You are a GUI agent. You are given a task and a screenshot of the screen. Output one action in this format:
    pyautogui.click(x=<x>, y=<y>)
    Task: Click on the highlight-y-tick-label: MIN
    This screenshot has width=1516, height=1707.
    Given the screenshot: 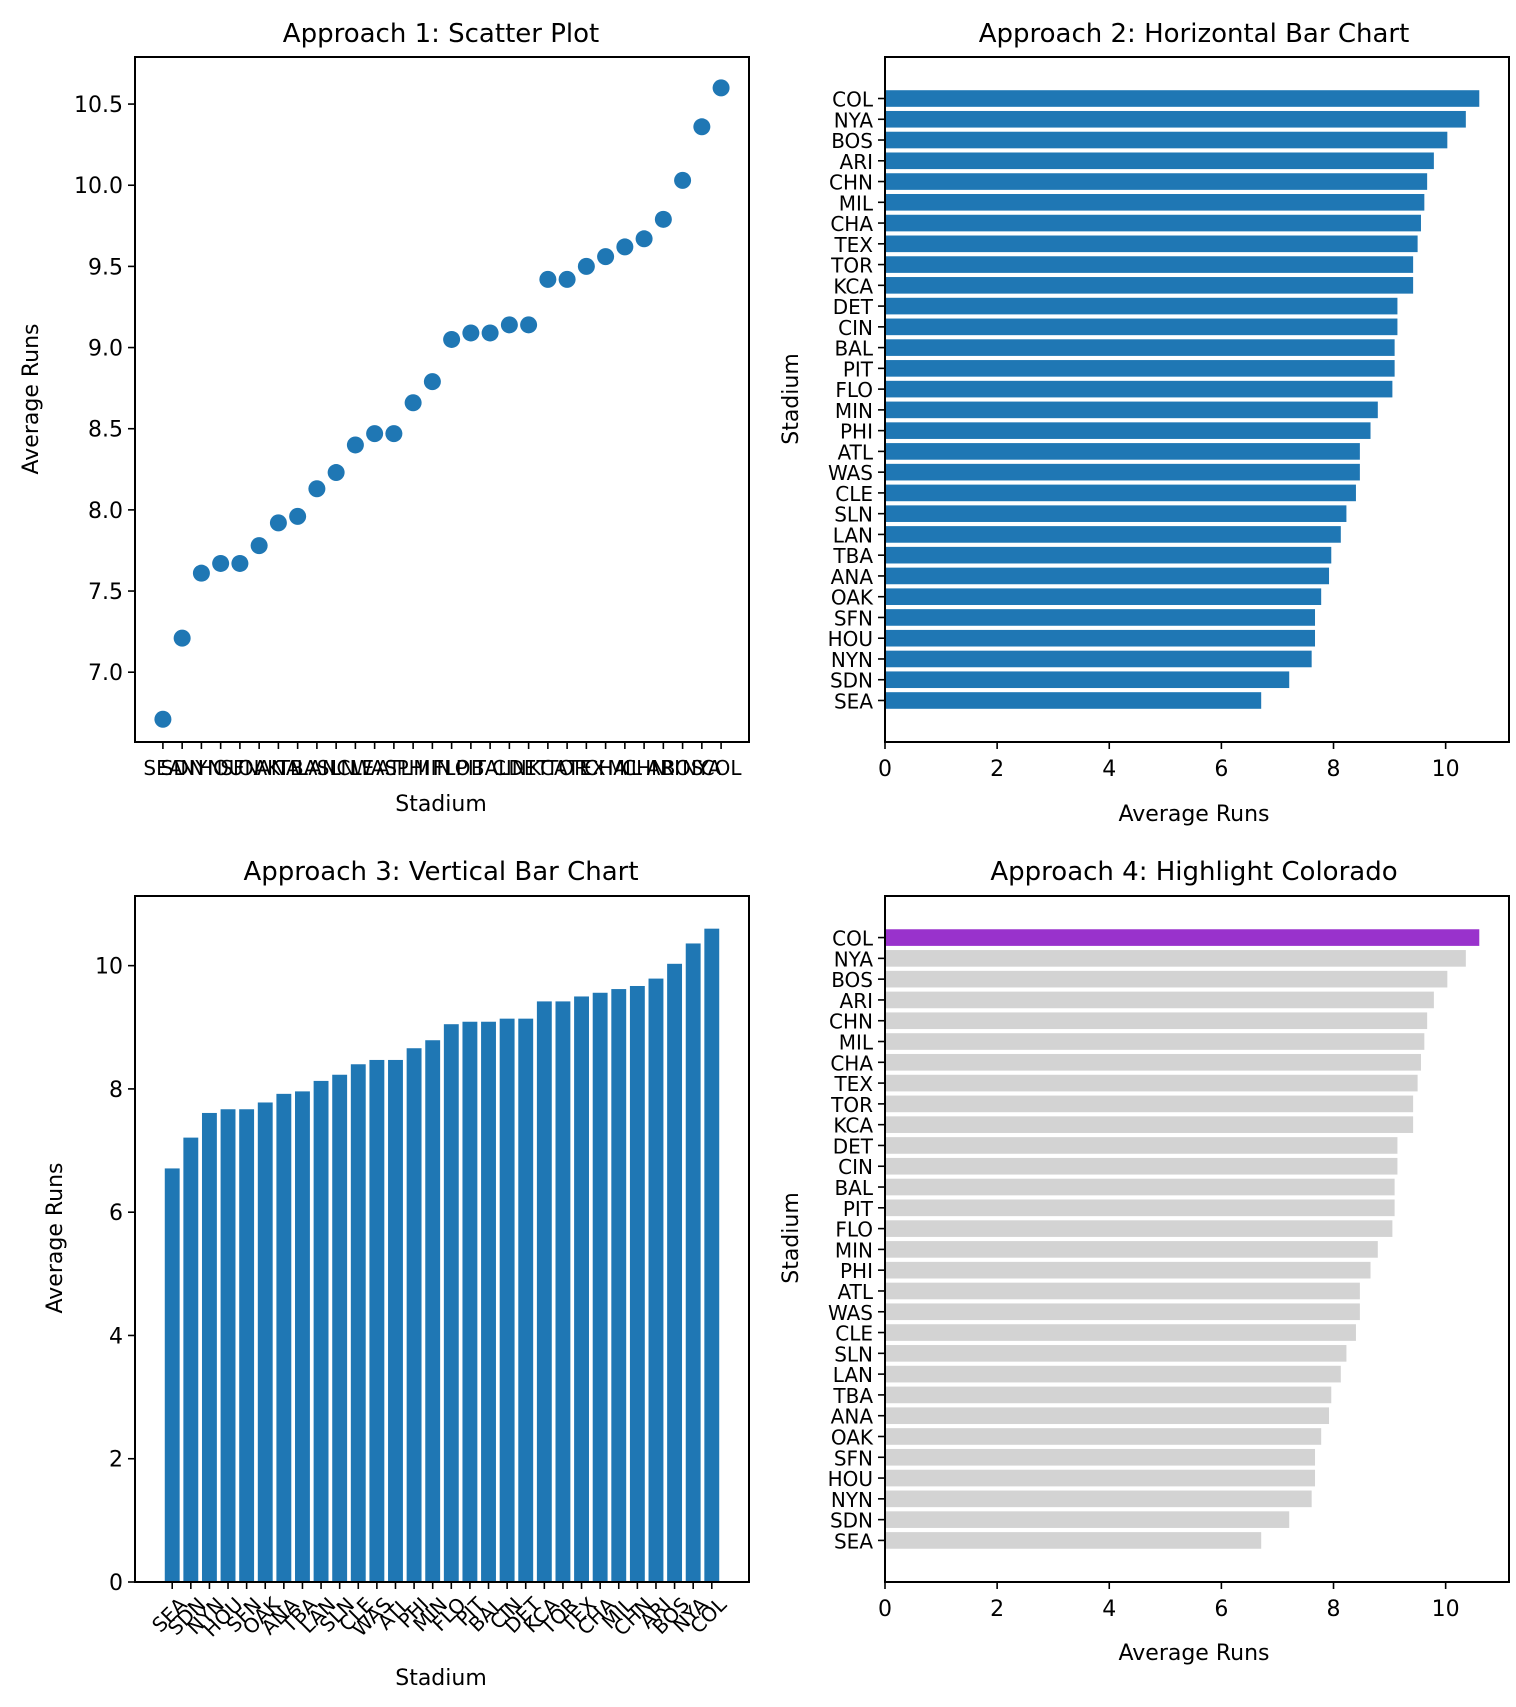 What is the action you would take?
    pyautogui.click(x=854, y=1250)
    